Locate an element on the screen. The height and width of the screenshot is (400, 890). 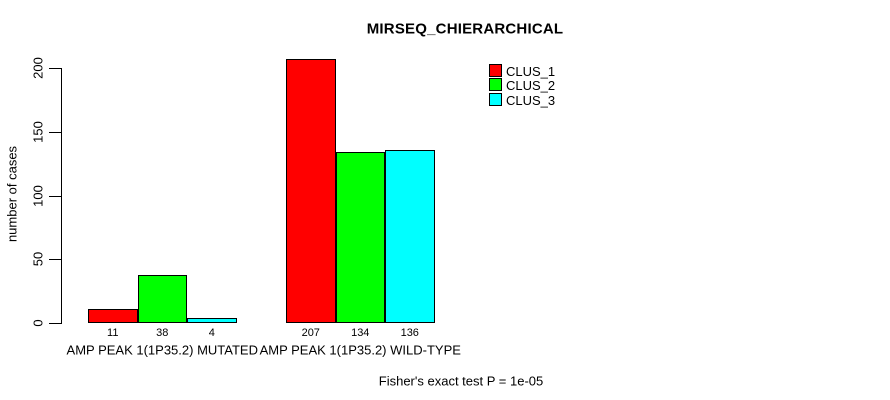
legend-label: CLUS_1 is located at coordinates (531, 71).